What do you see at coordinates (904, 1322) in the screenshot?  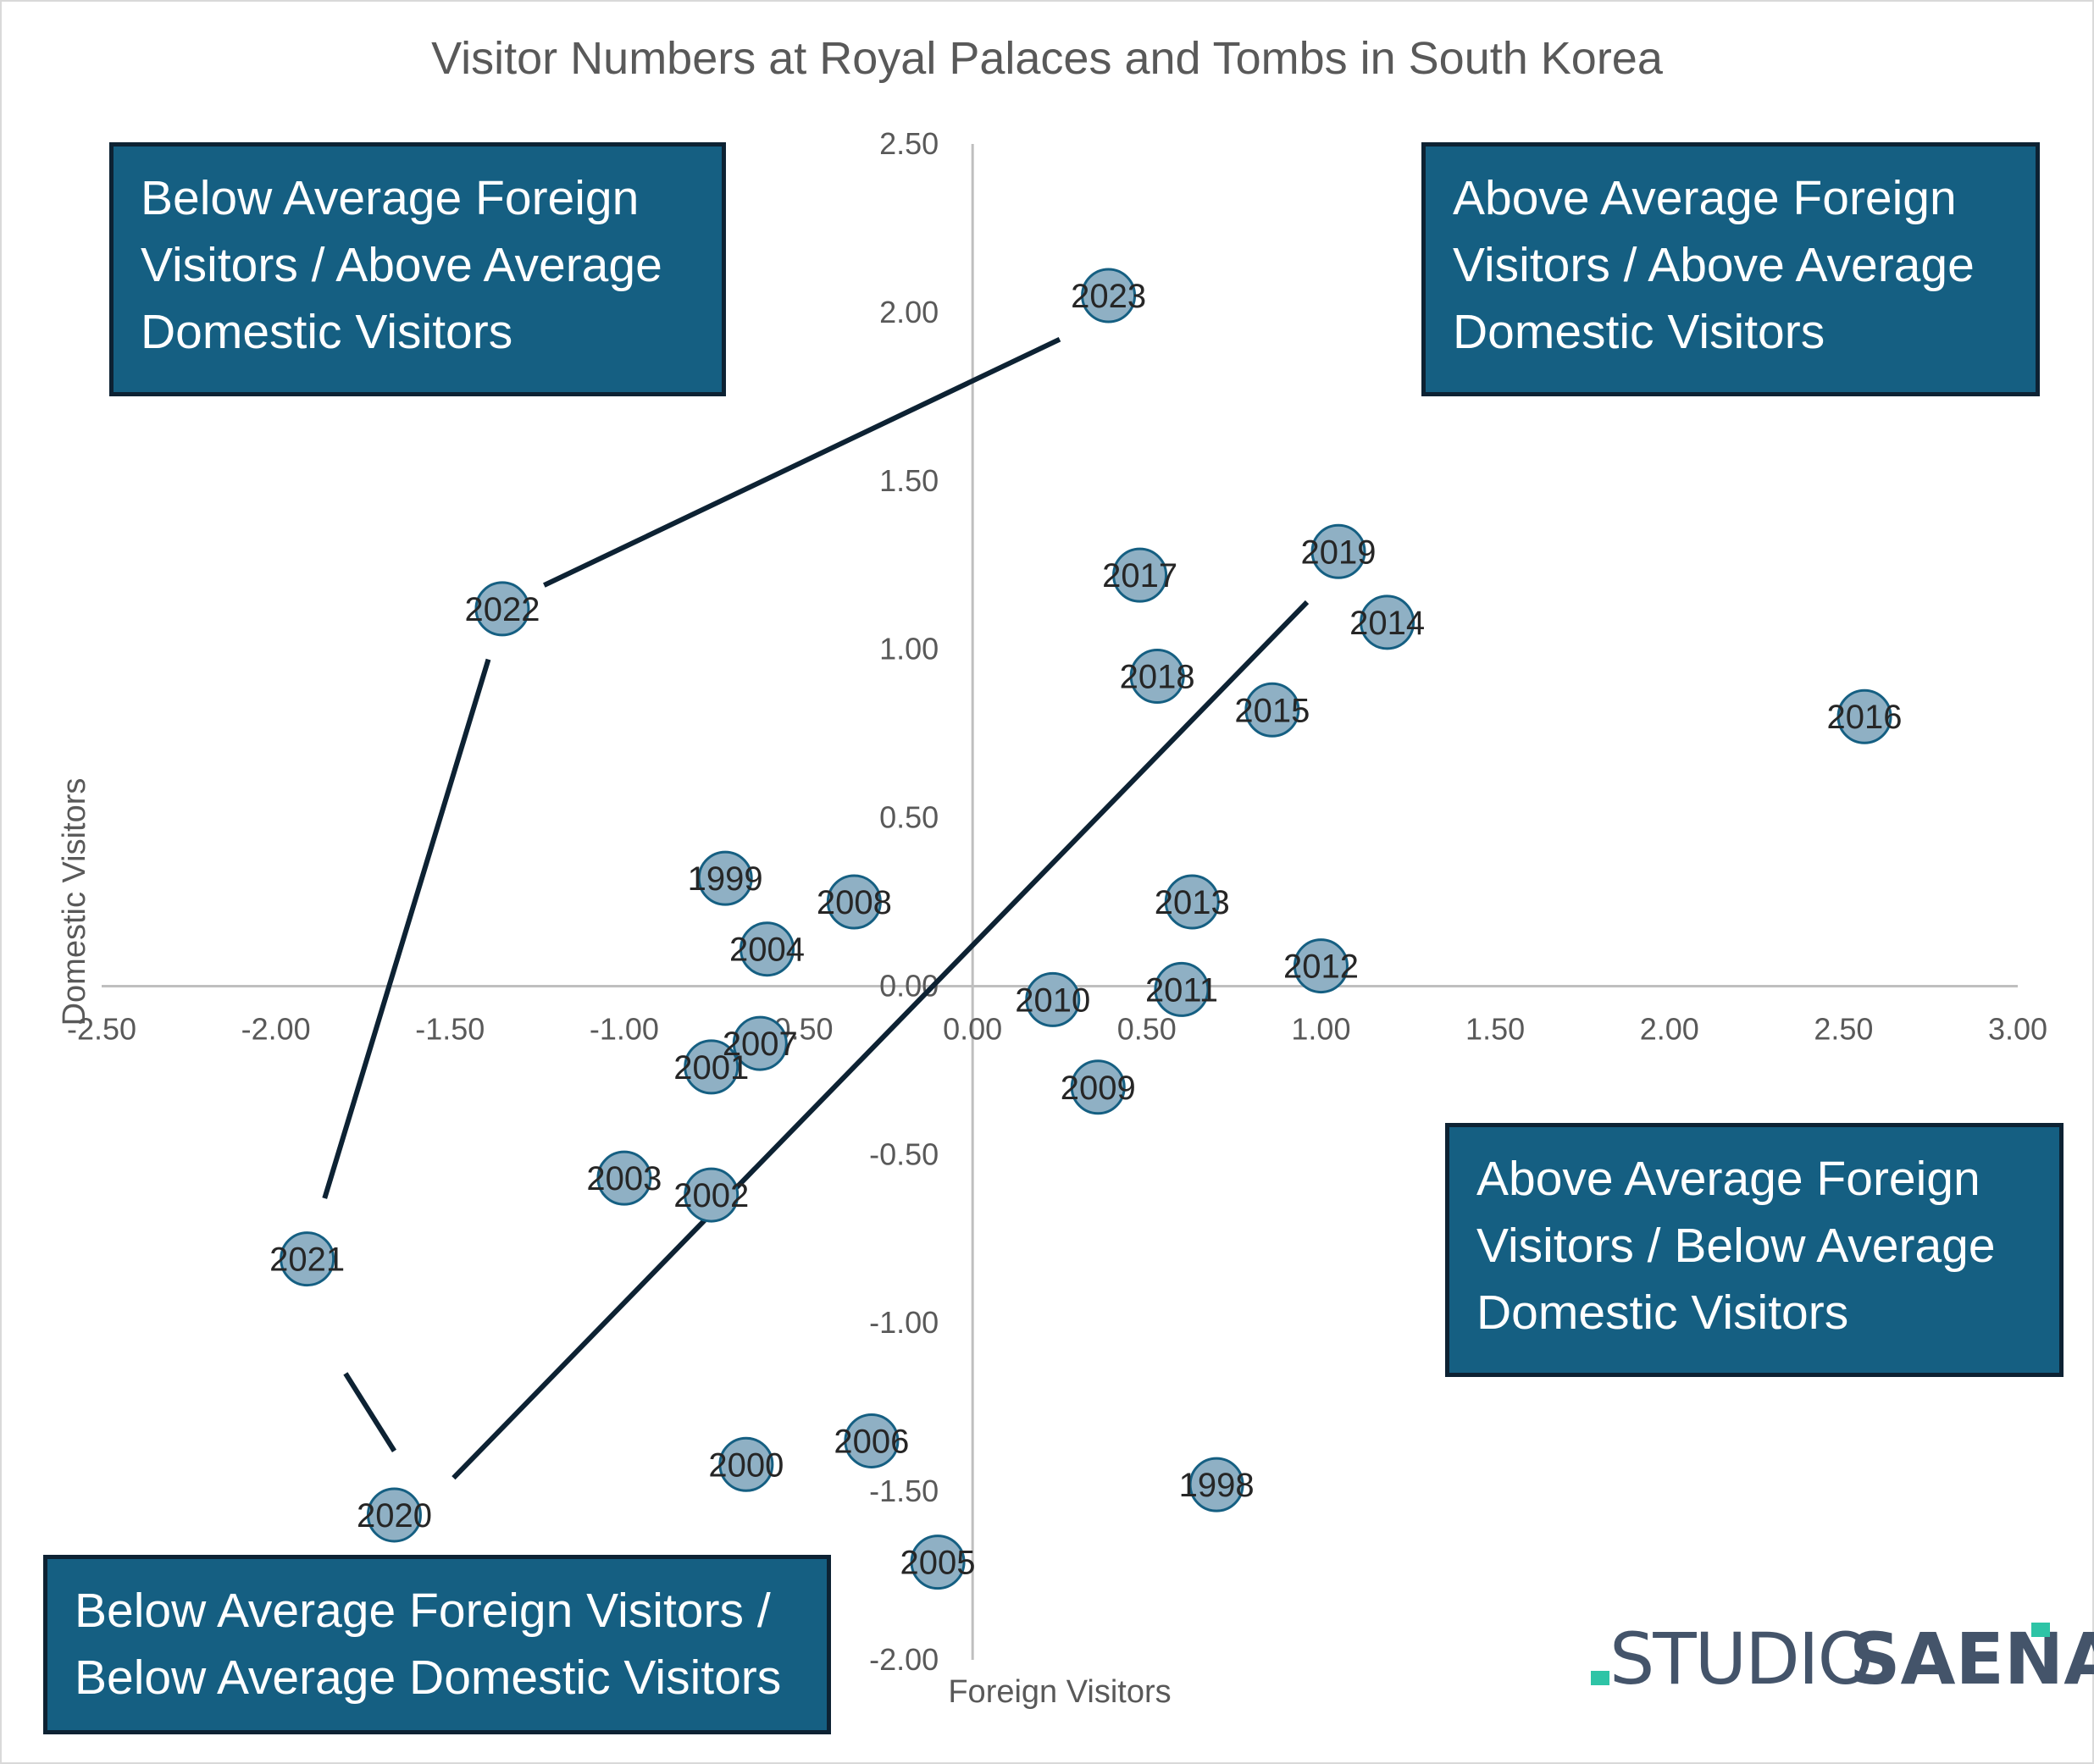 I see `y-tick-label: -1.00` at bounding box center [904, 1322].